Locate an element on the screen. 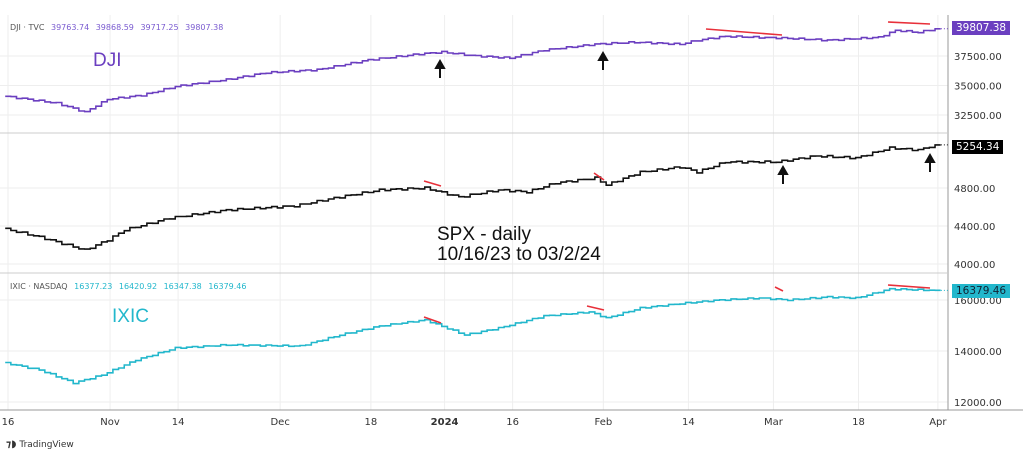 Image resolution: width=1023 pixels, height=457 pixels. price-tick-label: 12000.00 is located at coordinates (978, 403).